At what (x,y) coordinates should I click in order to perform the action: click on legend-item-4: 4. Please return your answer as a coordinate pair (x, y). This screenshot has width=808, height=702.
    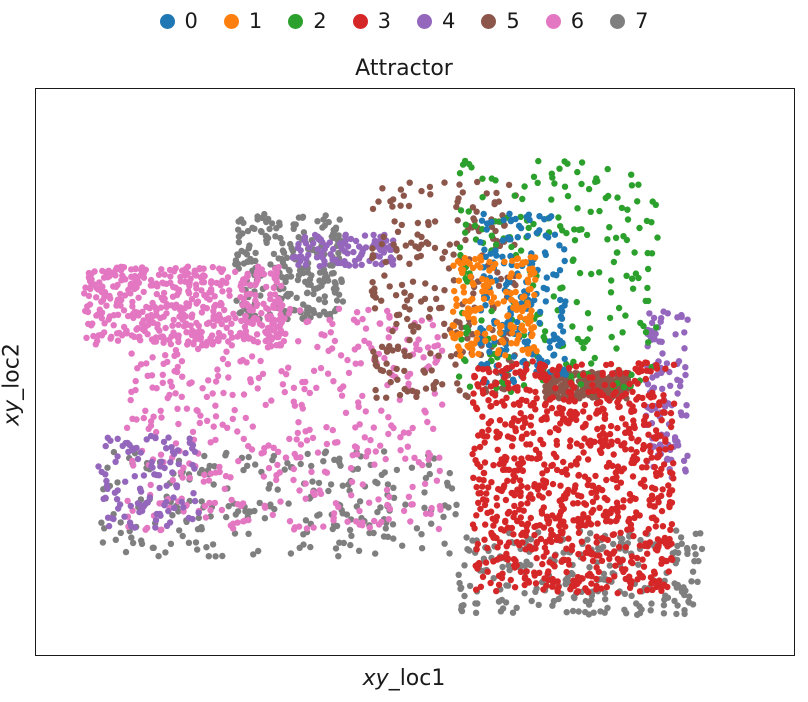
    Looking at the image, I should click on (436, 21).